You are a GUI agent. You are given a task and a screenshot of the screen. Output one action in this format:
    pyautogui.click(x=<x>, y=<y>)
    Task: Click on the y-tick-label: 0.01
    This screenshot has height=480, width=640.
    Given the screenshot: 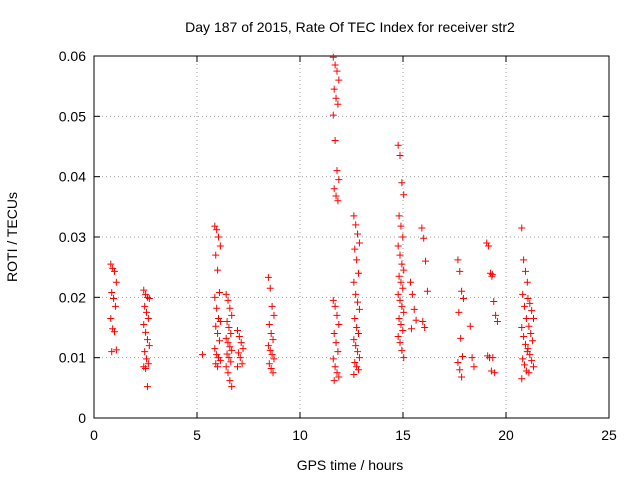 What is the action you would take?
    pyautogui.click(x=72, y=358)
    